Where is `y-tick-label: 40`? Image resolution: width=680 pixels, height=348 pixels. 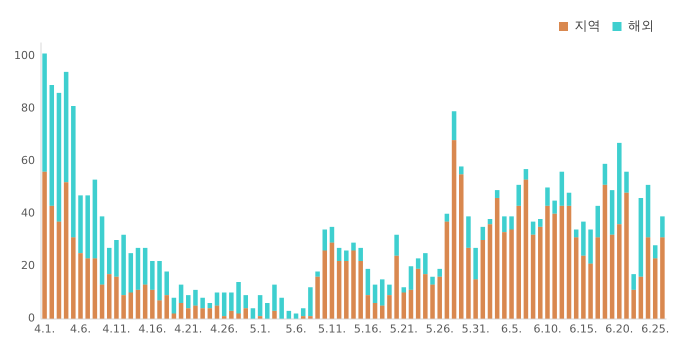 y-tick-label: 40 is located at coordinates (27, 213).